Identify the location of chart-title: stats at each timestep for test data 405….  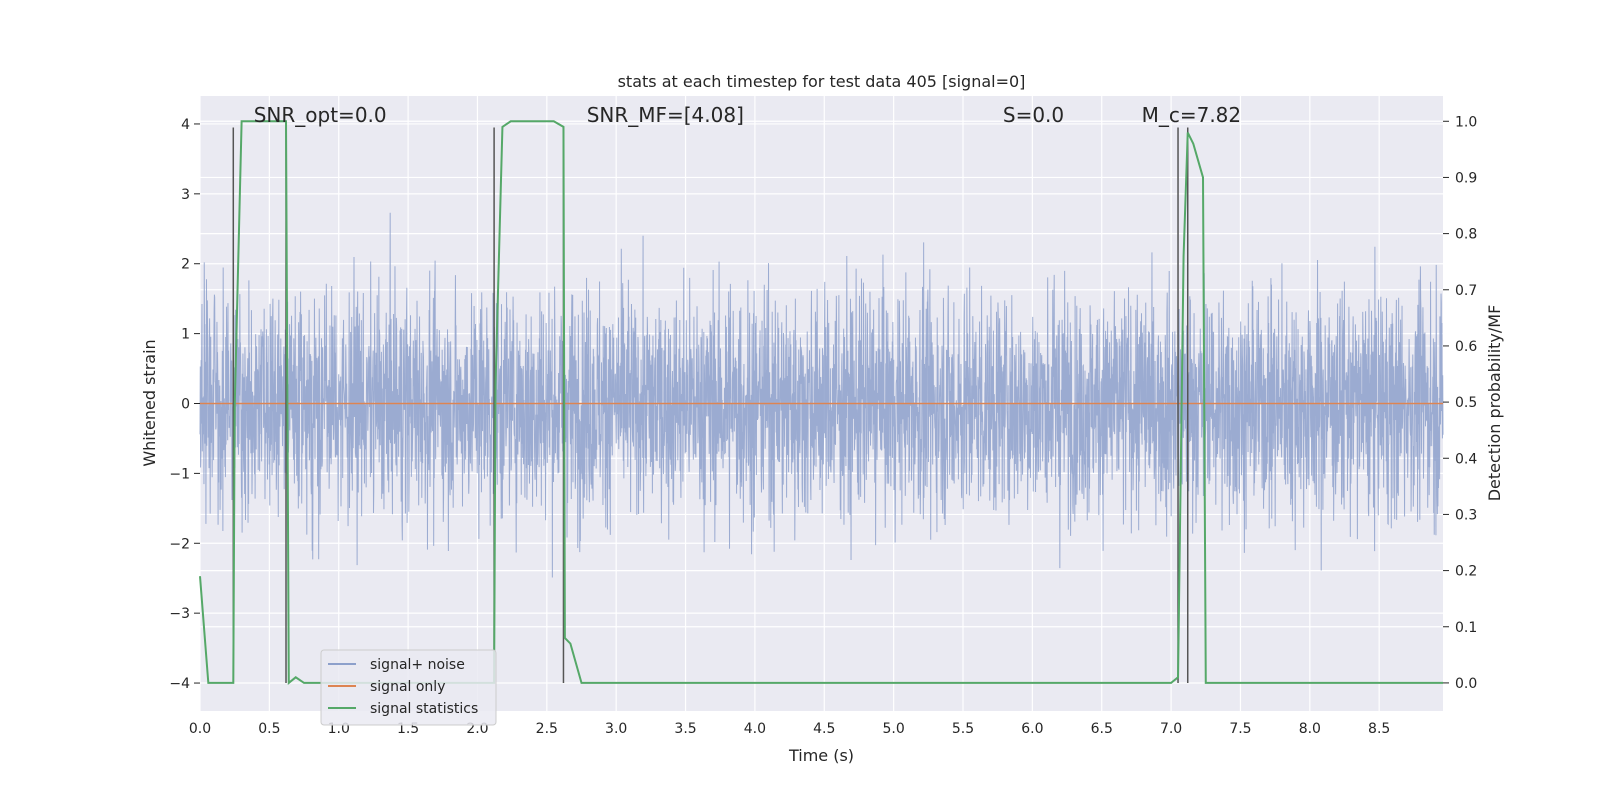
(822, 81).